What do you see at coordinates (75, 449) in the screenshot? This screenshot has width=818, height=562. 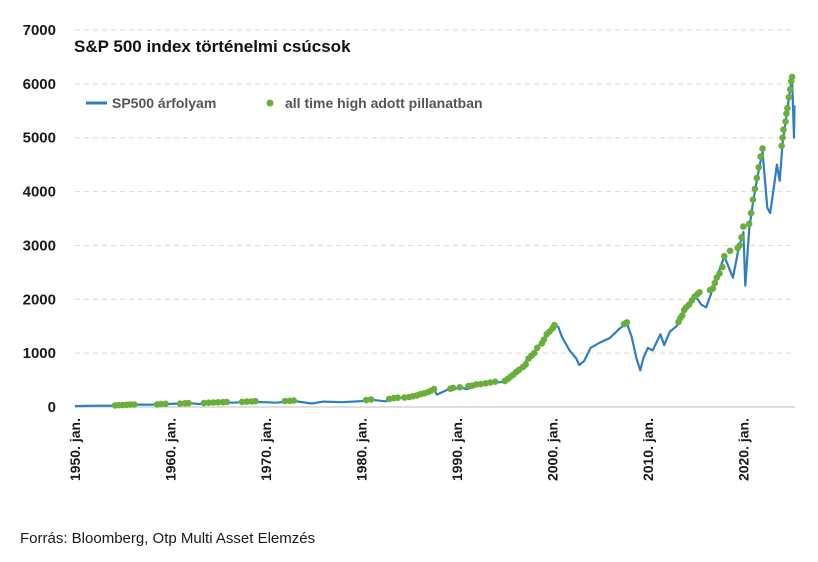 I see `x-tick-label: 1950. jan.` at bounding box center [75, 449].